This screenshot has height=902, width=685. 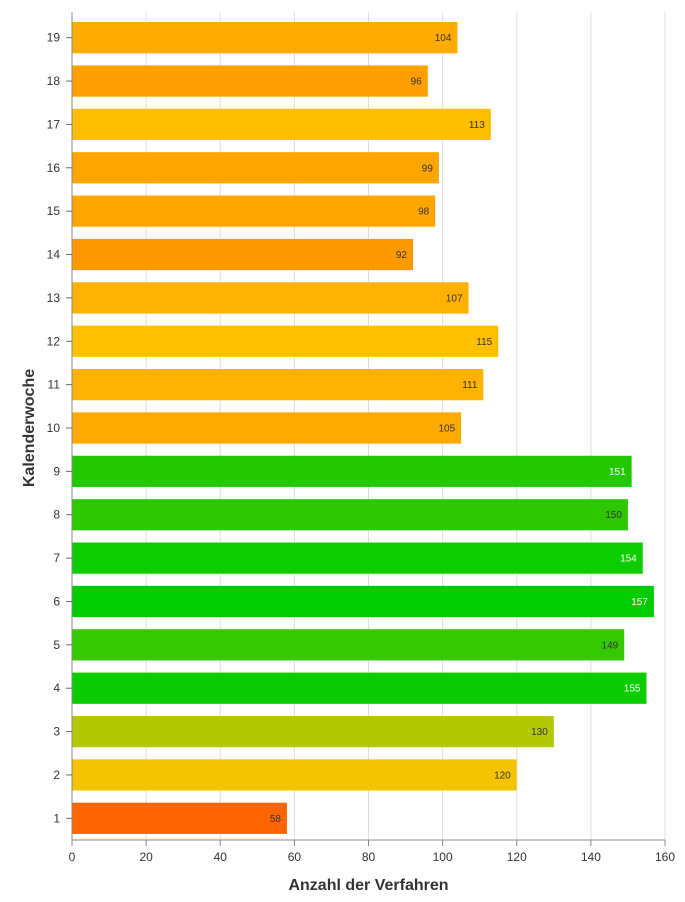 I want to click on x-tick-label: 40, so click(x=221, y=857).